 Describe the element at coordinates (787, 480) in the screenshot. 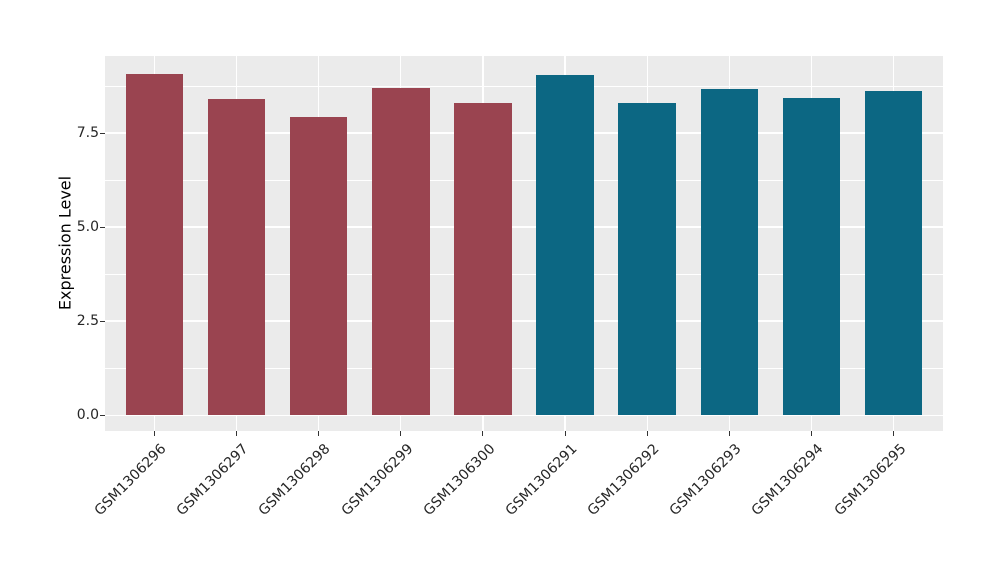

I see `x-tick-label-GSM1306294: GSM1306294` at that location.